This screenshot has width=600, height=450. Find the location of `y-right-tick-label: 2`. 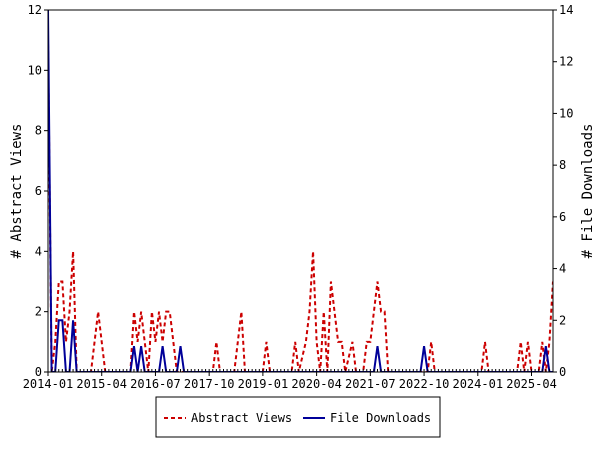

y-right-tick-label: 2 is located at coordinates (562, 320).